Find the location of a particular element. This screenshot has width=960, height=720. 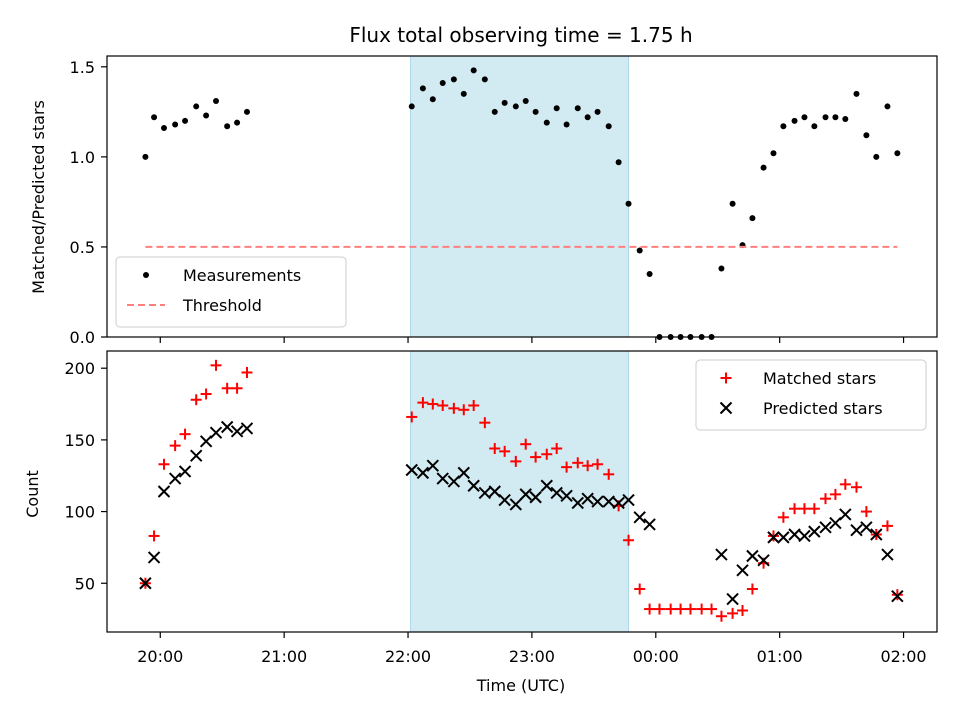

bottom-y-axis-label: Count is located at coordinates (32, 494).